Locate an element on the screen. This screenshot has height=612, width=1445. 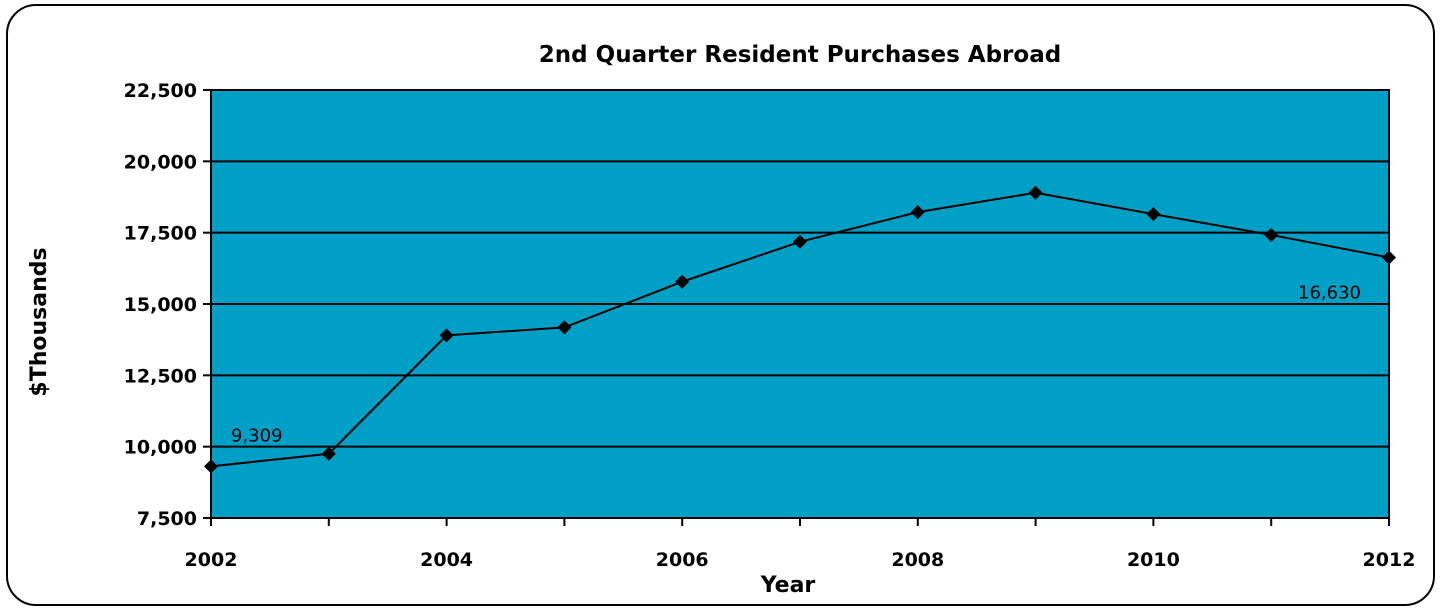
y-tick-label: 10,000 is located at coordinates (160, 448).